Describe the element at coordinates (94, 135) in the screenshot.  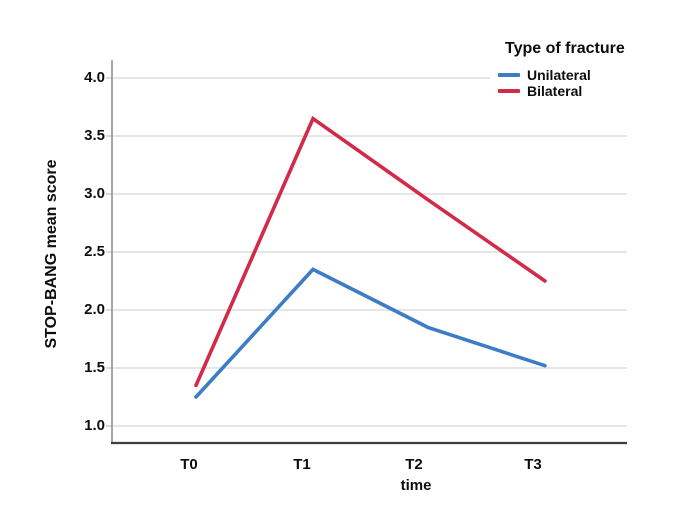
I see `y-tick-label: 3.5` at that location.